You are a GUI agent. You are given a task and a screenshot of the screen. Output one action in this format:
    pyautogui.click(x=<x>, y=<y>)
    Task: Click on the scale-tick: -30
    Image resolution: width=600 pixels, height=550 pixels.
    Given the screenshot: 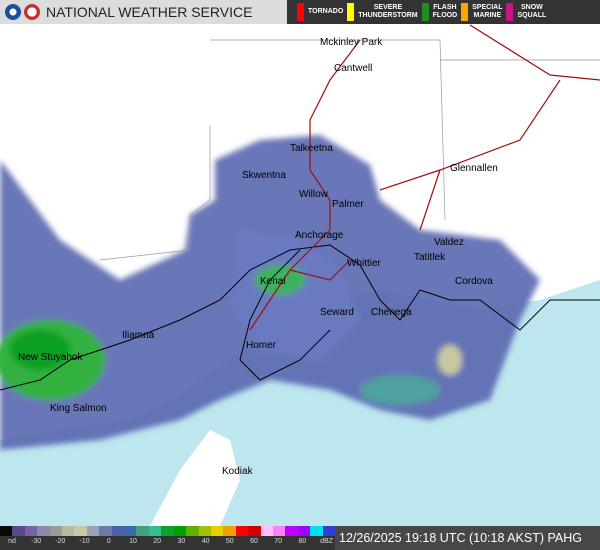 What is the action you would take?
    pyautogui.click(x=36, y=541)
    